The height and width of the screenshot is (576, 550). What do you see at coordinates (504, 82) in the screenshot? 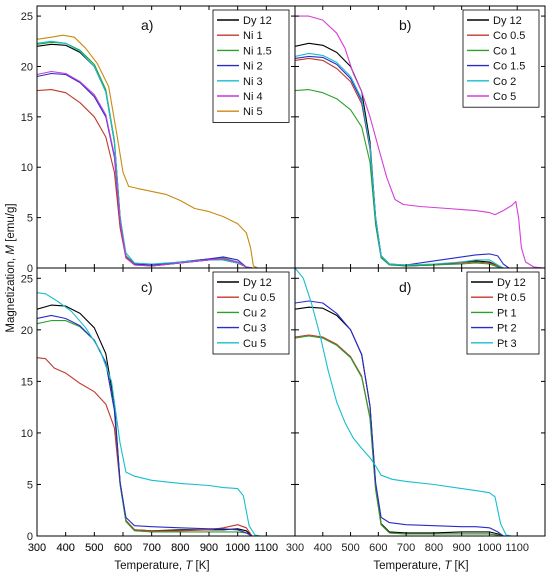
I see `legend-entry: Co 2` at bounding box center [504, 82].